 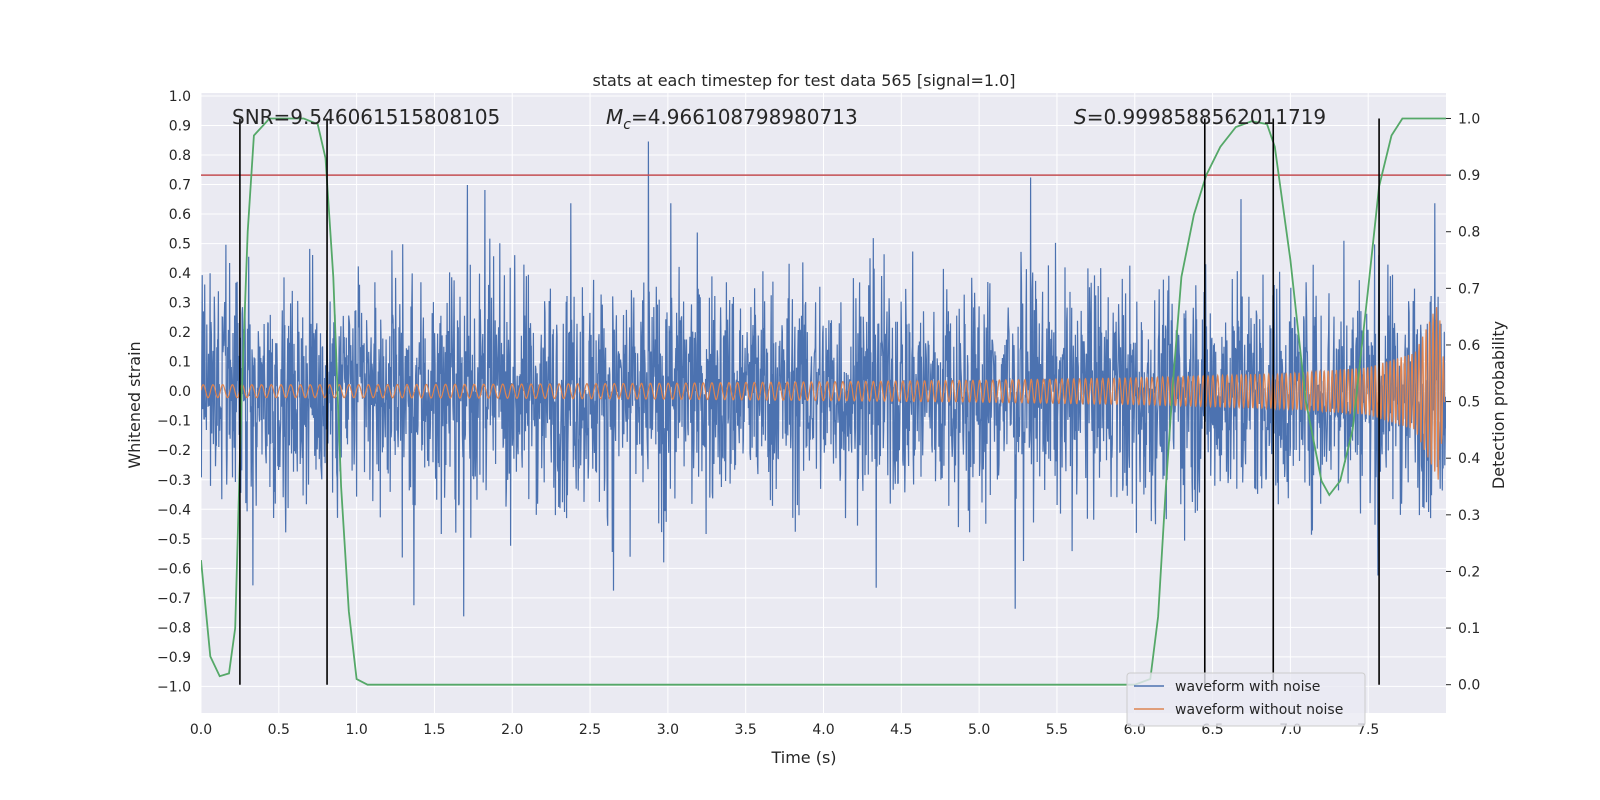 I want to click on legend-box, so click(x=1246, y=699).